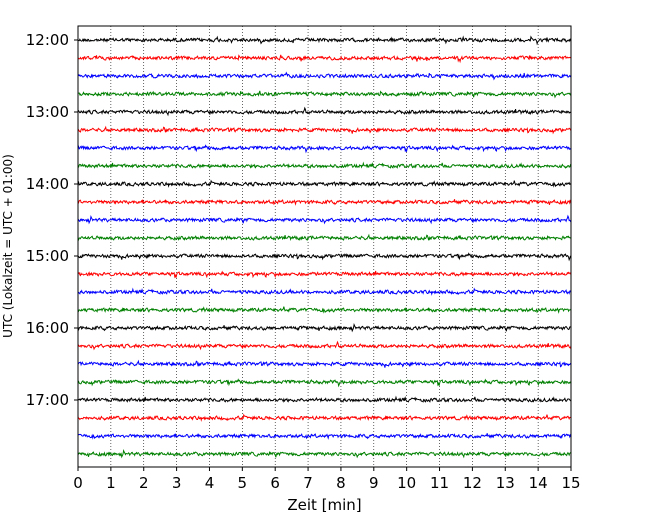 The width and height of the screenshot is (650, 520). What do you see at coordinates (47, 40) in the screenshot?
I see `y-tick-label: 12:00` at bounding box center [47, 40].